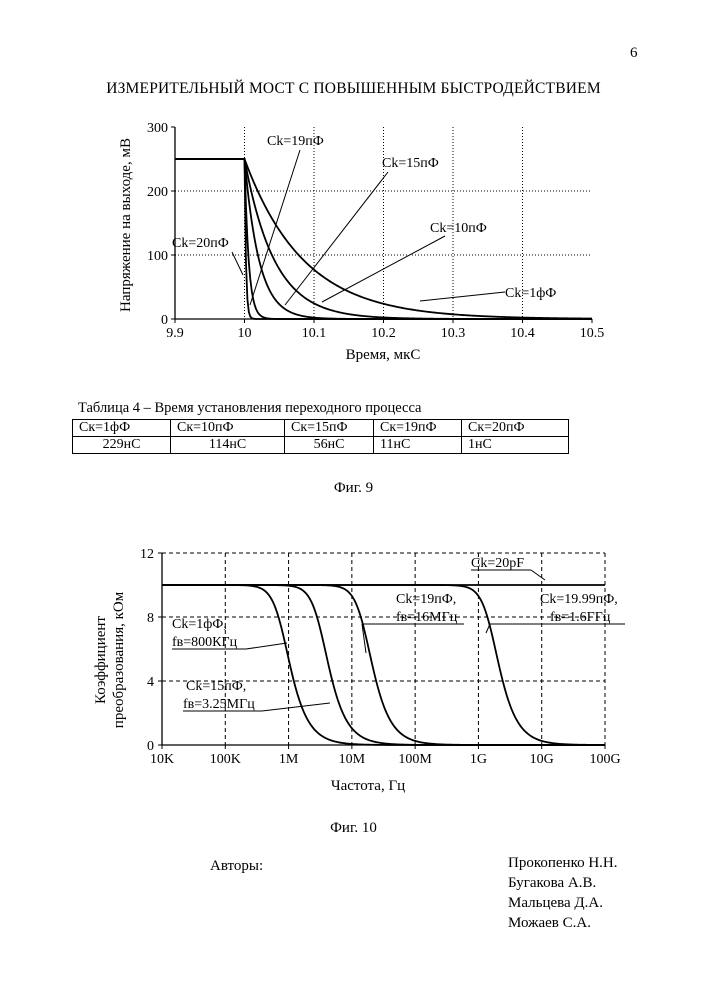 Image resolution: width=707 pixels, height=1000 pixels. I want to click on fig9-tick-labels: 9.9 10 10.1 10.2 10.3 10.4 10.5 0 100 200 300, so click(375, 231).